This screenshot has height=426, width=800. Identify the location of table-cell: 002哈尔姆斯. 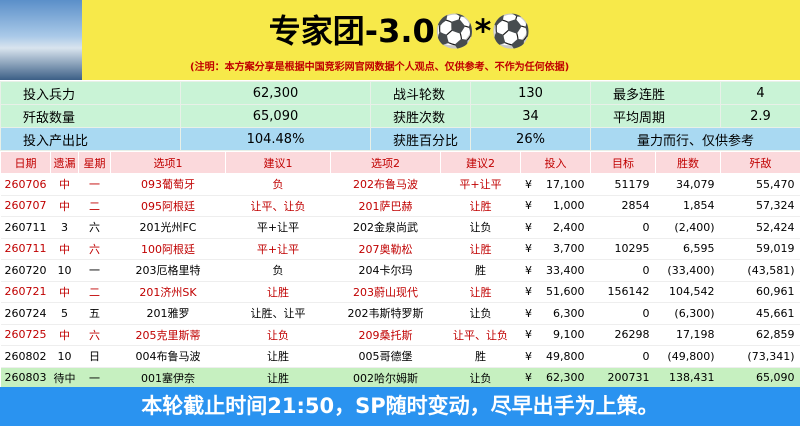
(385, 378).